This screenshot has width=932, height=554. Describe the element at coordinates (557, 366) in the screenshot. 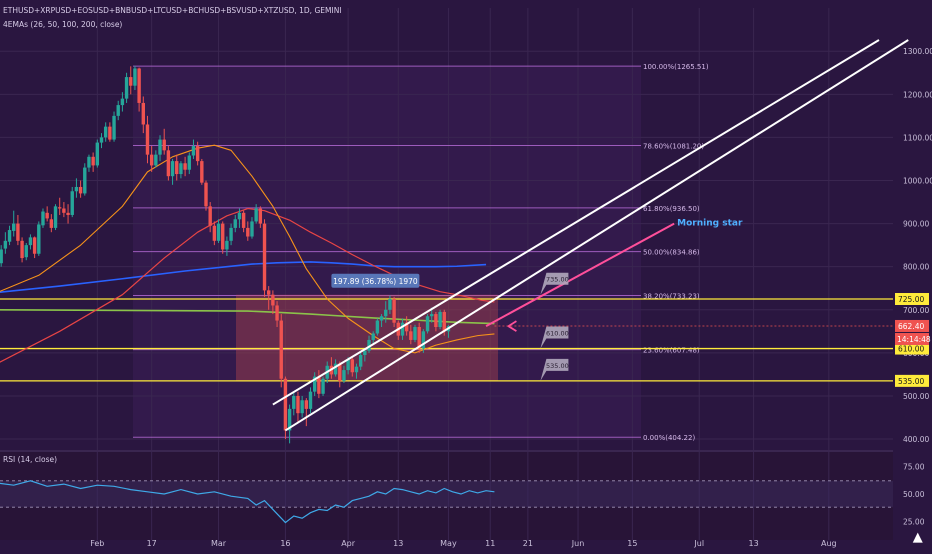

I see `callout-label: 535.00` at that location.